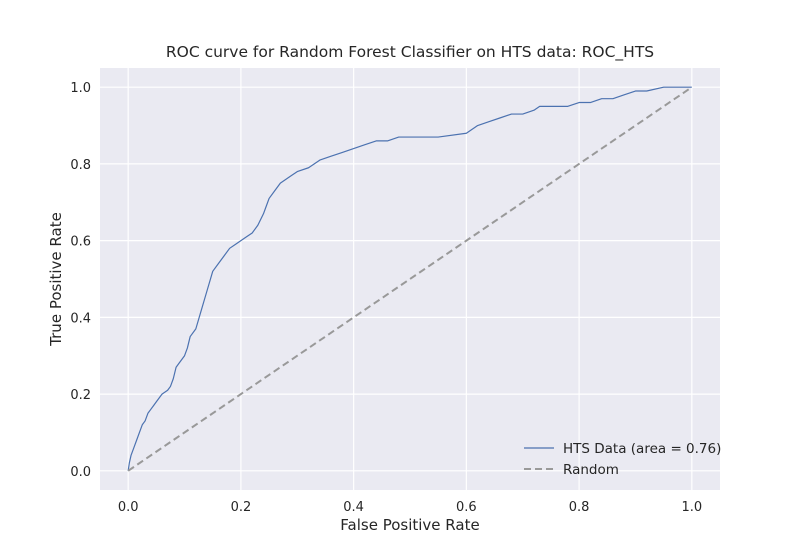 Image resolution: width=800 pixels, height=550 pixels. I want to click on x-tick-label: 0.8, so click(579, 507).